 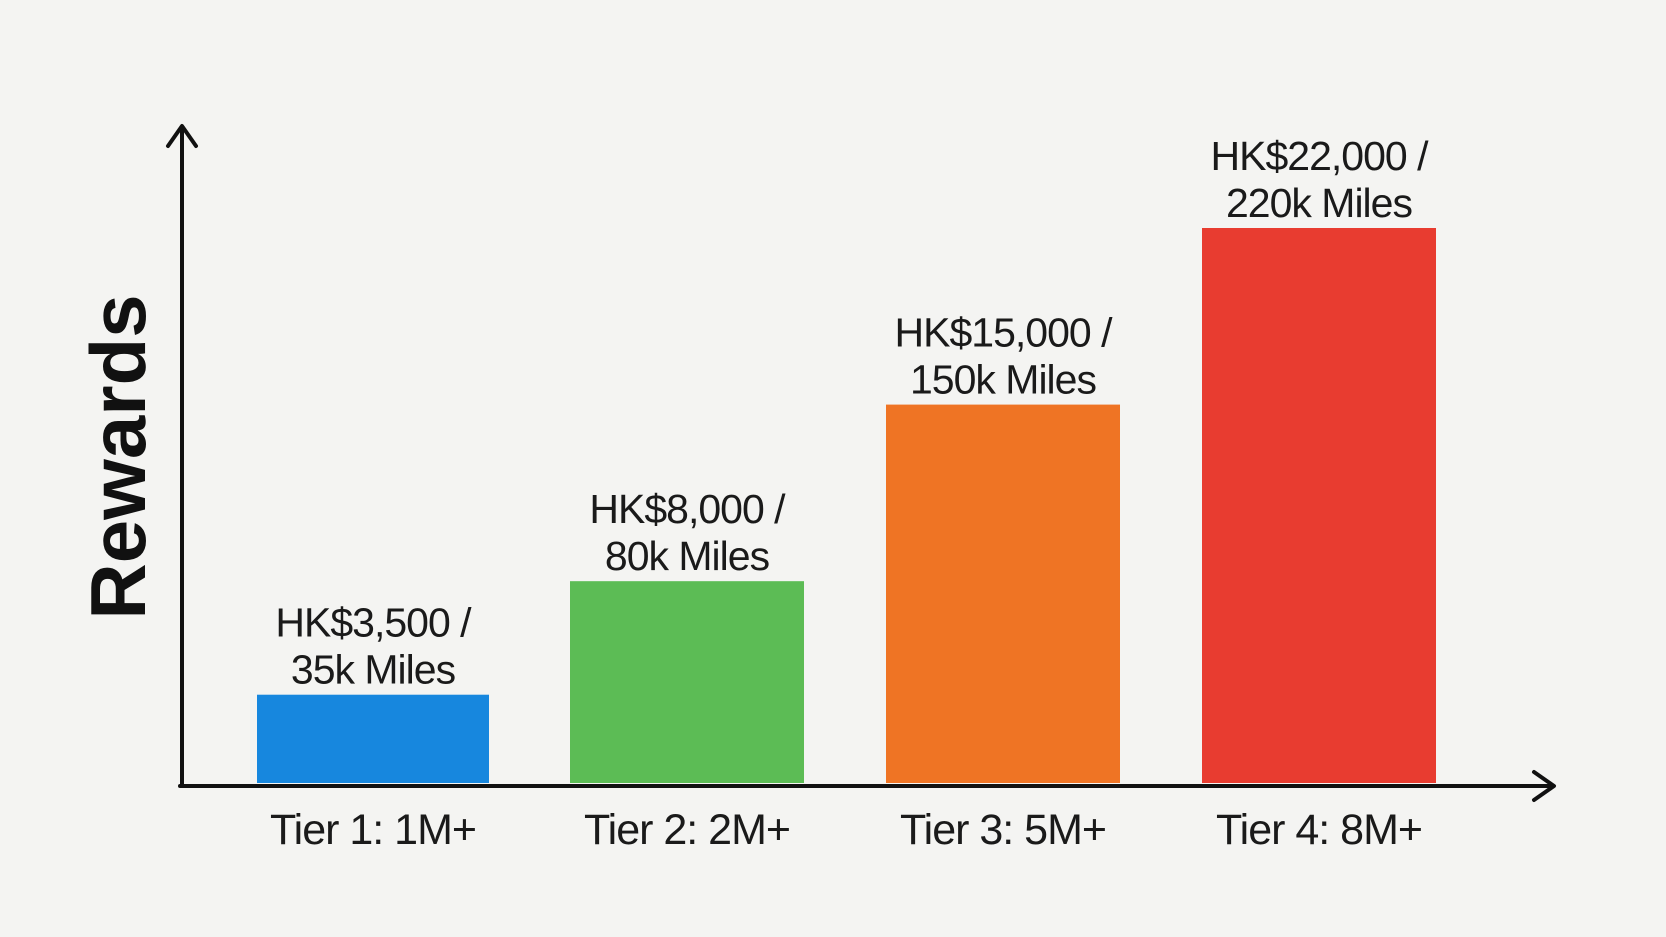 I want to click on data-label-tier-4-line-1: HK$22,000 /, so click(x=1320, y=156).